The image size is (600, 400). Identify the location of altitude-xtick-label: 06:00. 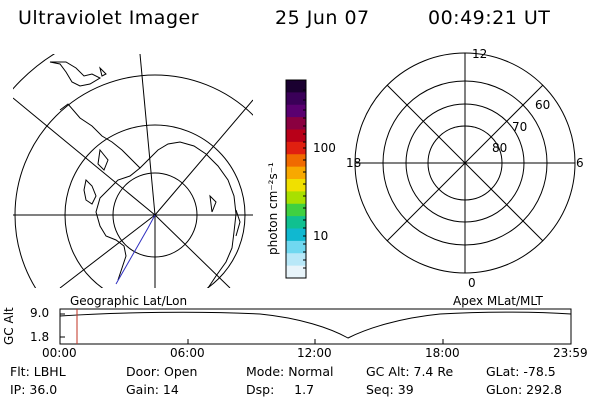
(187, 353).